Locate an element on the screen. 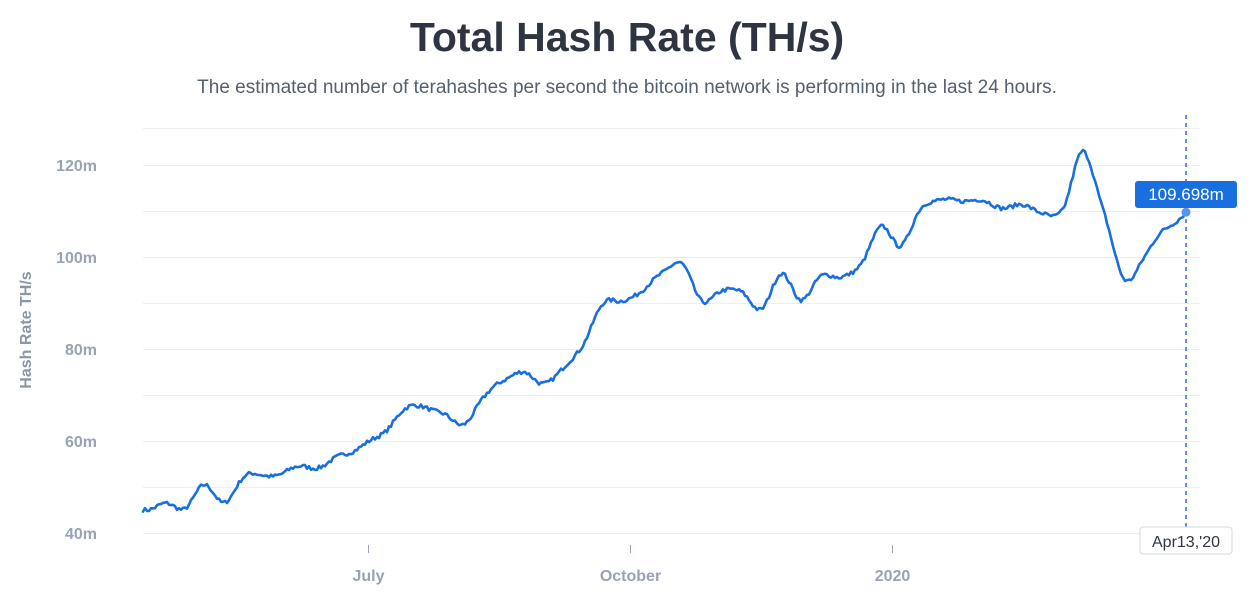 This screenshot has height=601, width=1254. y-tick-label: 40m is located at coordinates (81, 534).